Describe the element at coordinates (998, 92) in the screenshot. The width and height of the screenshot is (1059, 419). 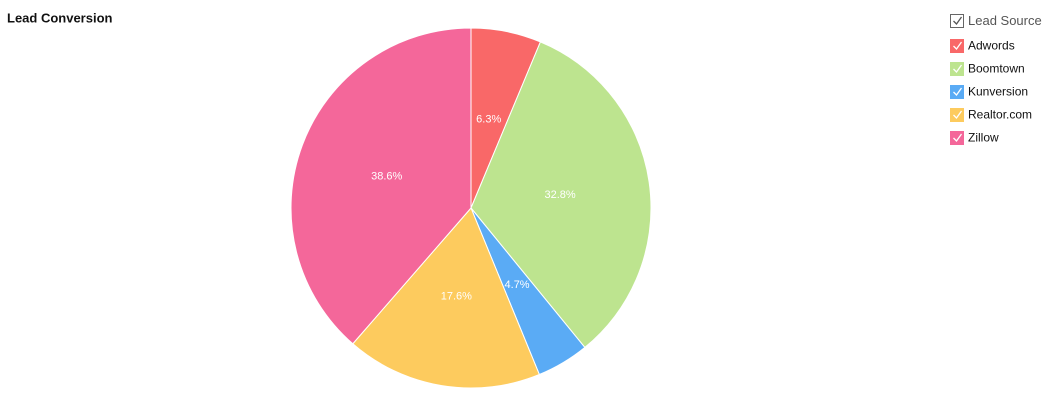
I see `legend-label: Kunversion` at that location.